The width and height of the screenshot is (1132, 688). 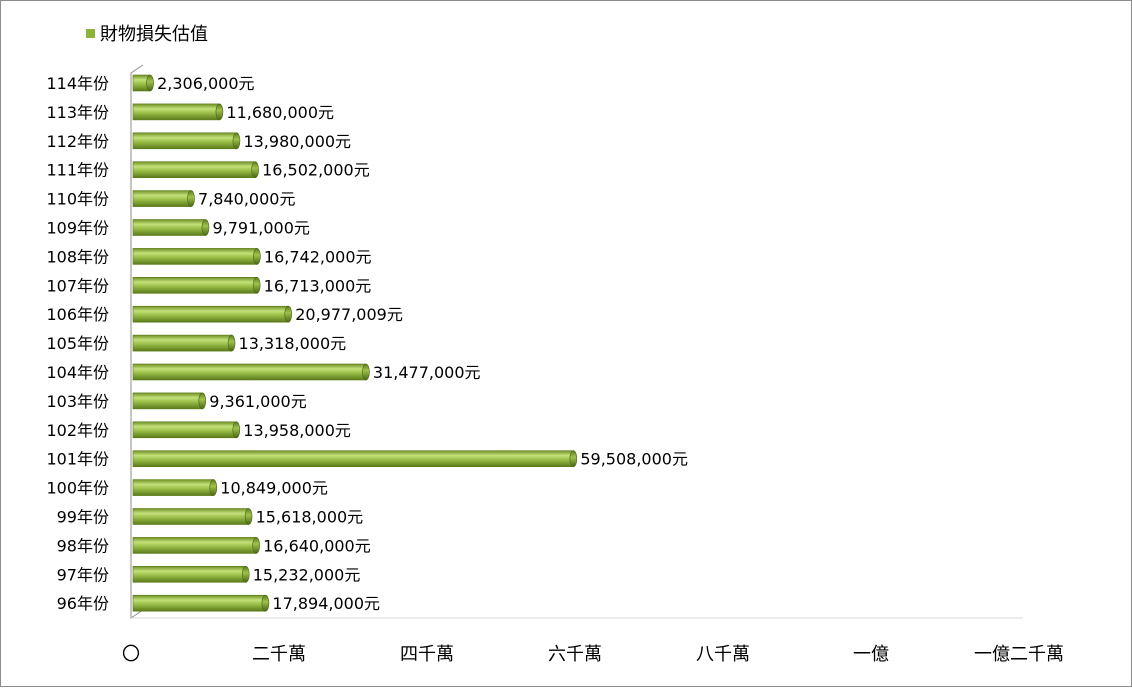 I want to click on x-tick-labels: 〇 二千萬 四千萬 六千萬 八千萬 一億 一億二千萬, so click(x=593, y=654).